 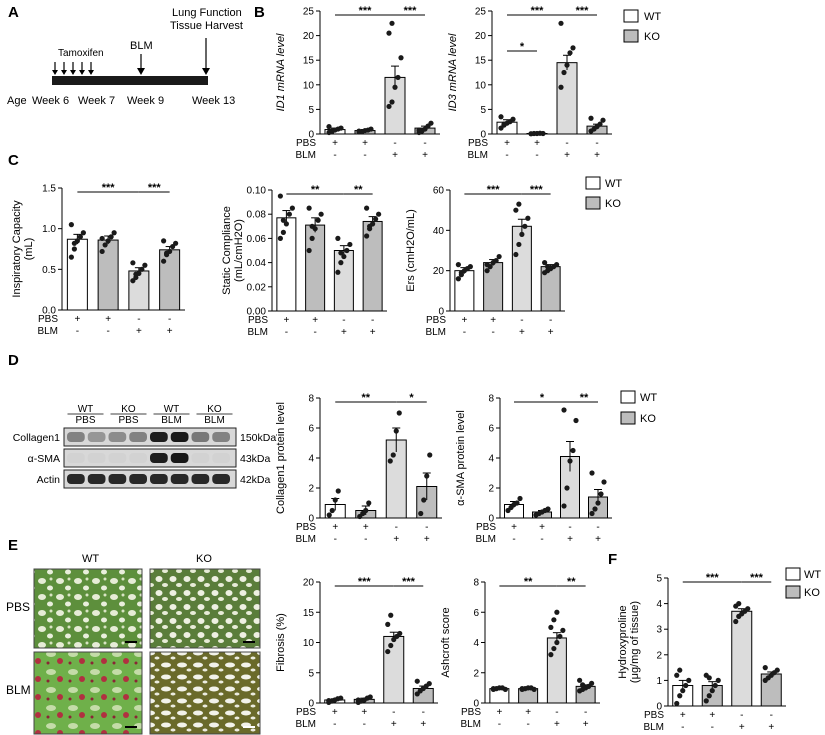 I want to click on y-axis-label: (mL), so click(x=29, y=249).